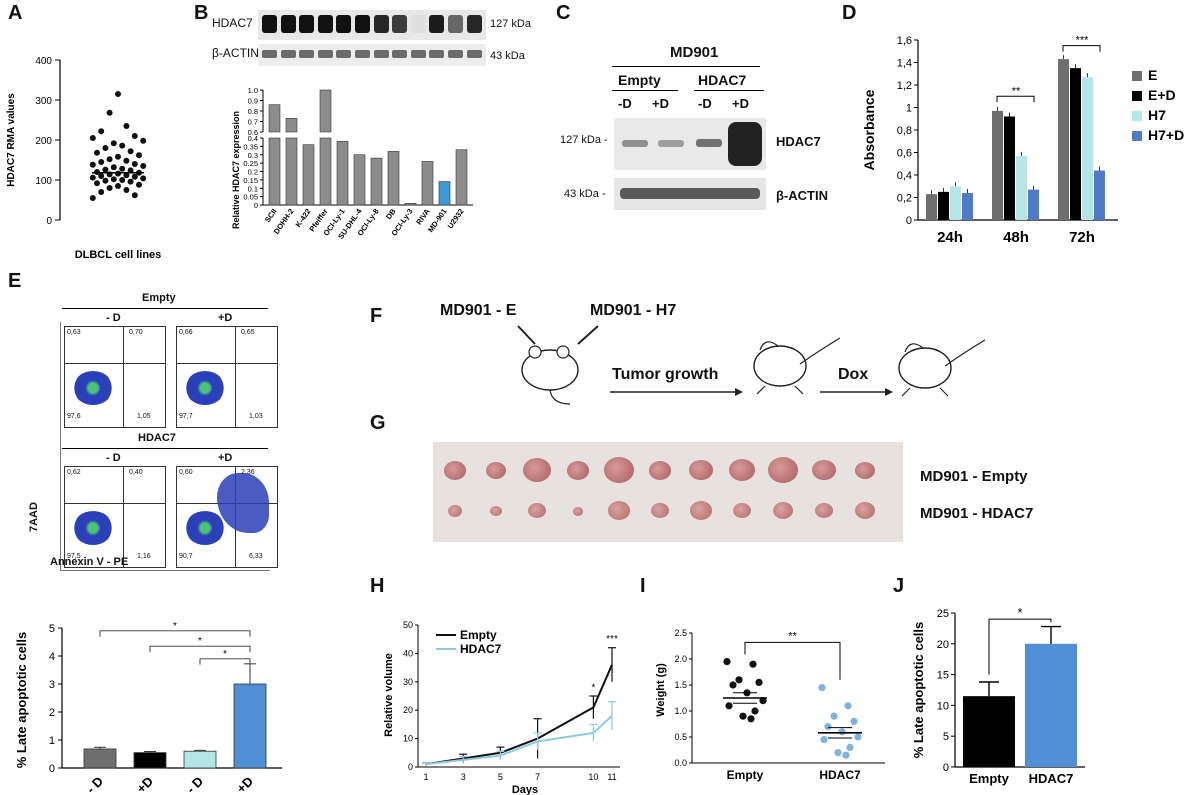 The height and width of the screenshot is (795, 1200). Describe the element at coordinates (792, 660) in the screenshot. I see `i-sig-bracket` at that location.